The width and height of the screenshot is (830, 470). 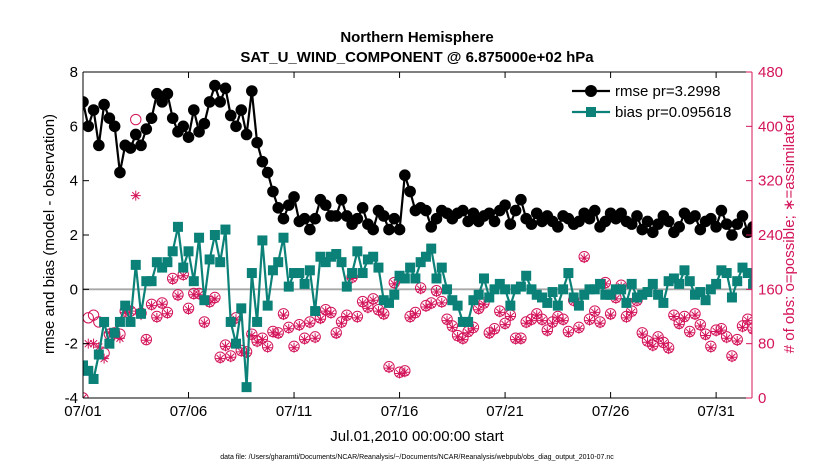 I want to click on legend-rmse-marker, so click(x=591, y=91).